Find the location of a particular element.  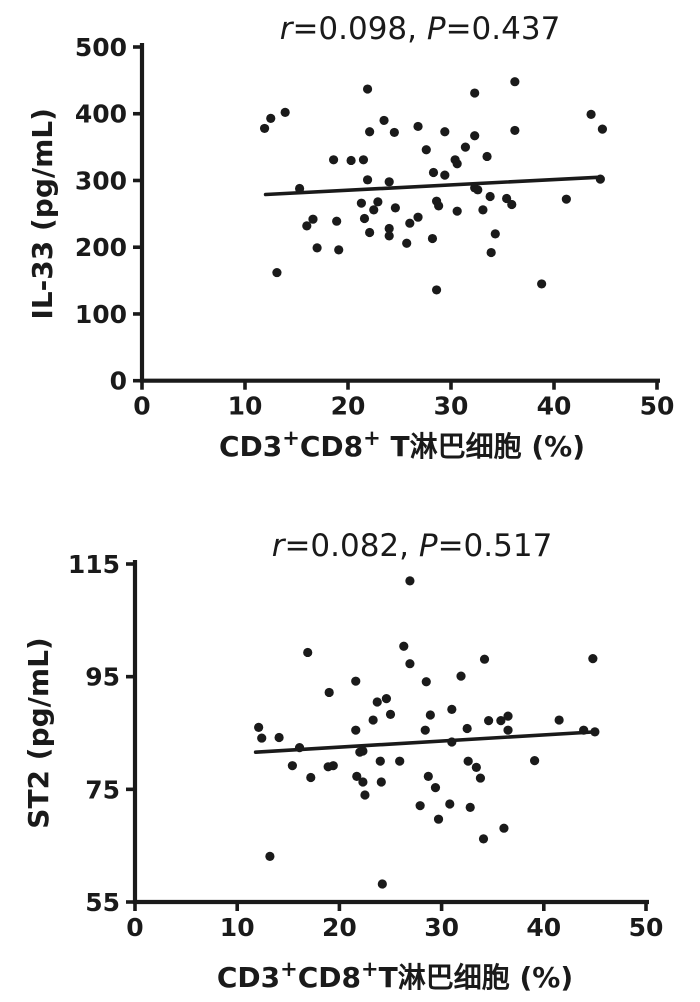

y-axis-label: ST2 (pg/mL) is located at coordinates (38, 732).